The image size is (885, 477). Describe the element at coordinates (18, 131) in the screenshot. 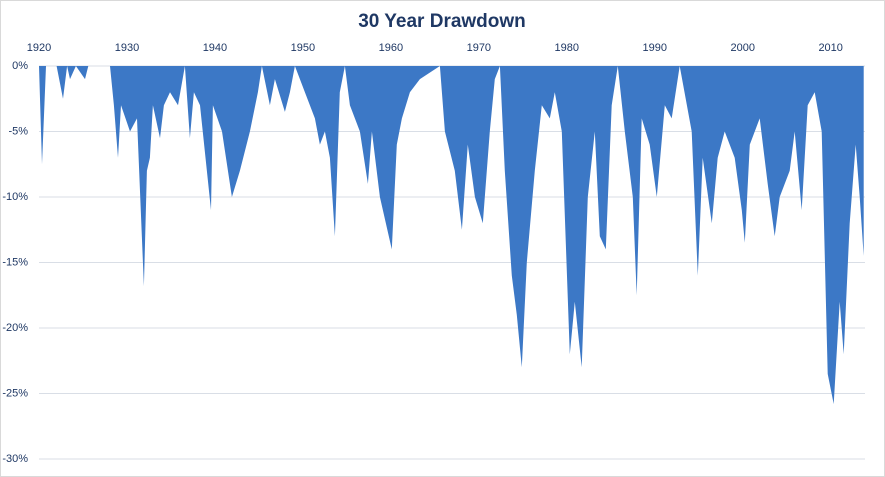

I see `y-tick-label: -5%` at that location.